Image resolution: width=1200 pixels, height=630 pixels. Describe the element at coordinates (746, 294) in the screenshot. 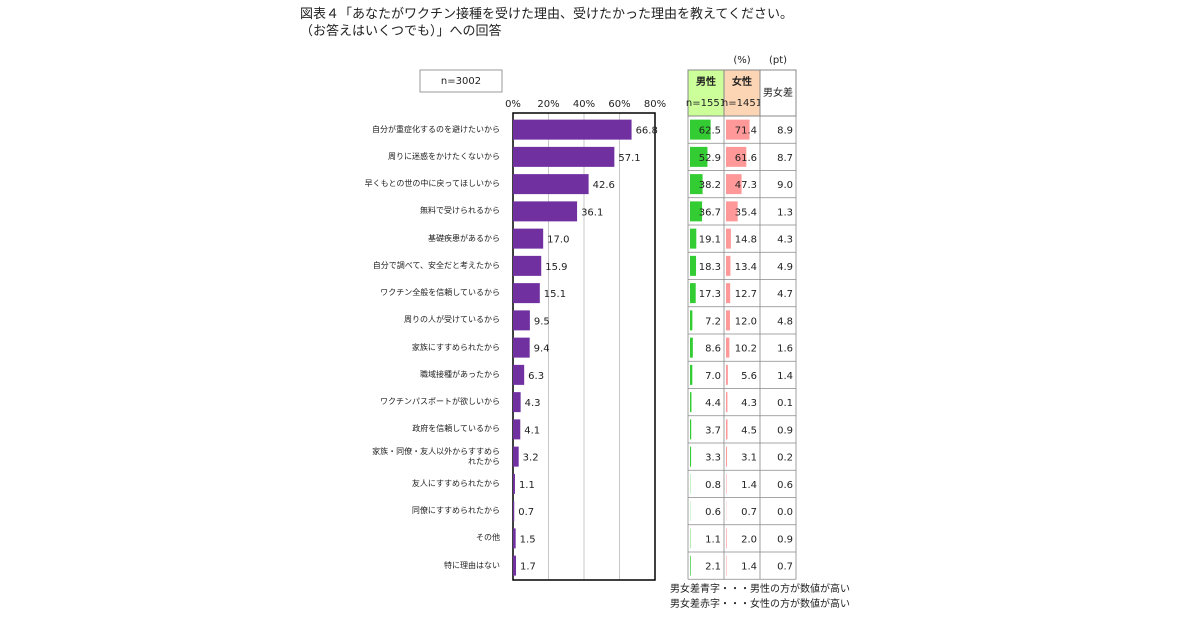

I see `table-value: 12.7` at that location.